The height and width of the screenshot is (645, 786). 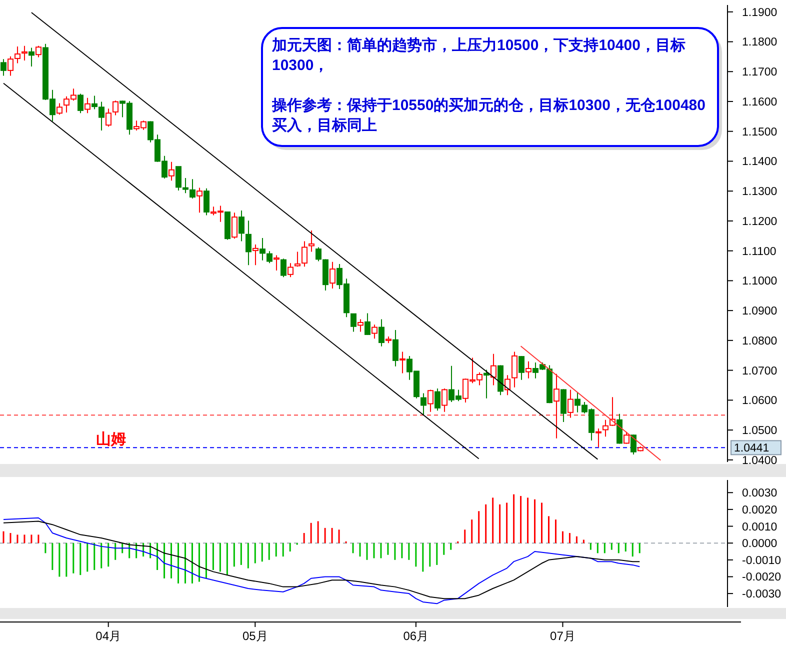 What do you see at coordinates (416, 636) in the screenshot?
I see `x-tick-label: 06月` at bounding box center [416, 636].